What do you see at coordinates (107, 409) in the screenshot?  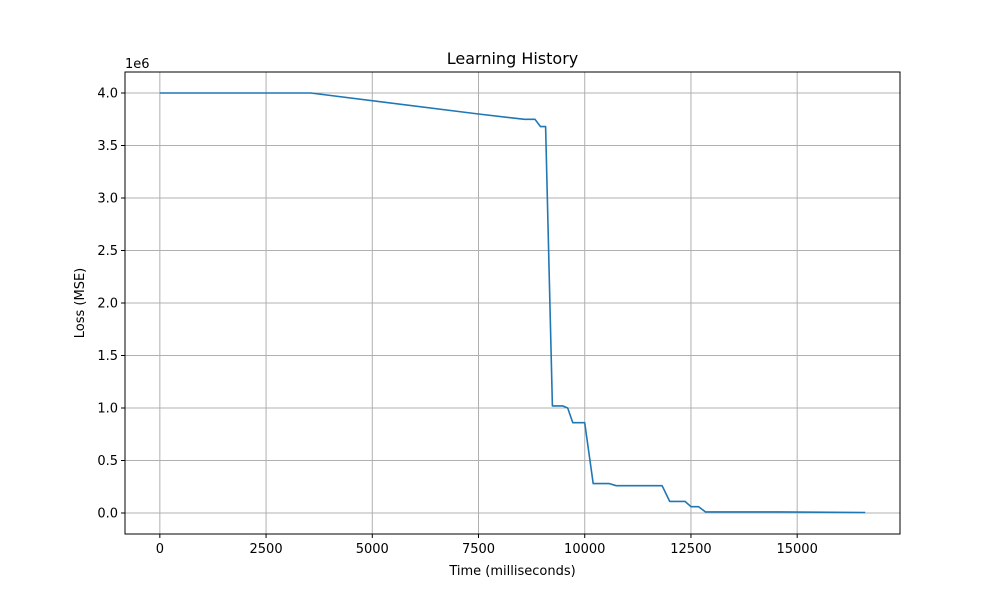 I see `y-tick-label: 1.0` at bounding box center [107, 409].